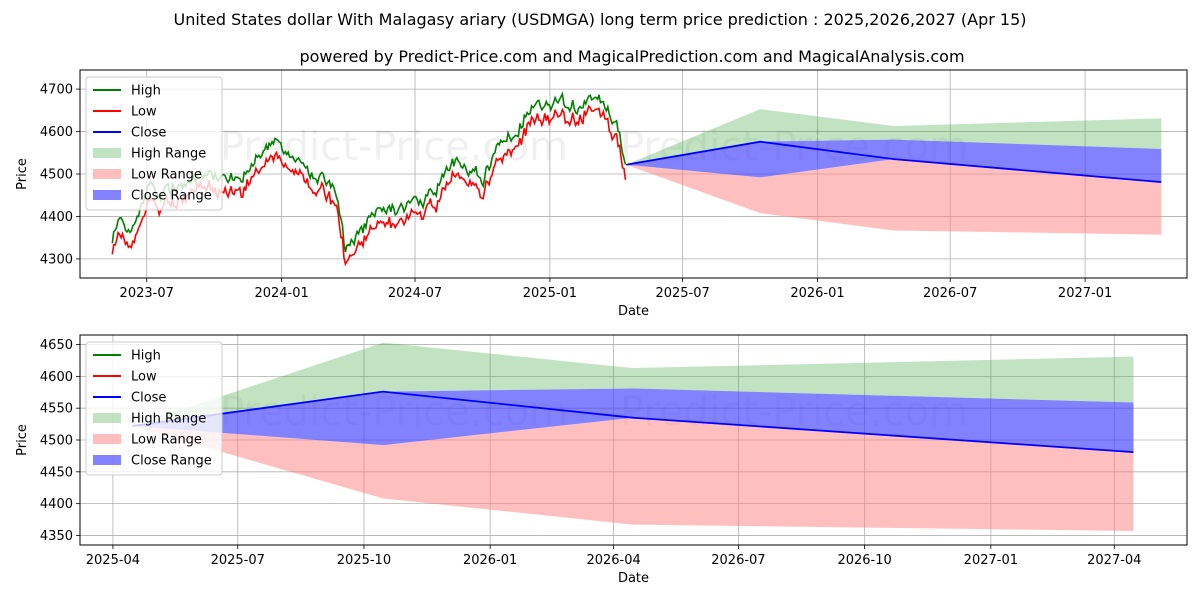 This screenshot has height=600, width=1200. Describe the element at coordinates (550, 293) in the screenshot. I see `x-tick-label: 2025-01` at that location.